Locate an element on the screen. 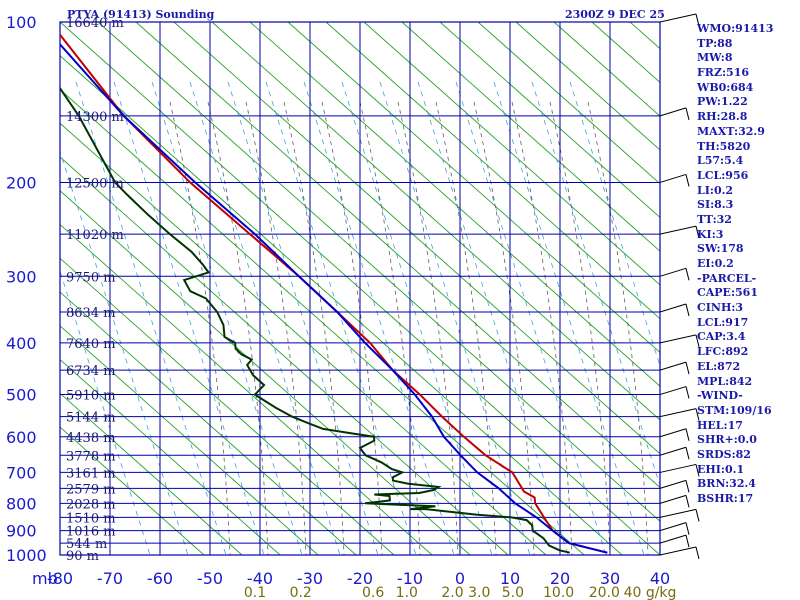 This screenshot has width=800, height=600. mixing-ratio-label: 3.0 is located at coordinates (479, 592).